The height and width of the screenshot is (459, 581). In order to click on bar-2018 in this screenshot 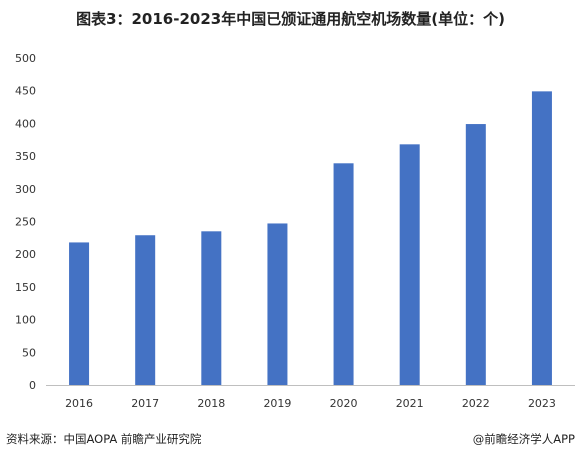, I will do `click(211, 308)`.